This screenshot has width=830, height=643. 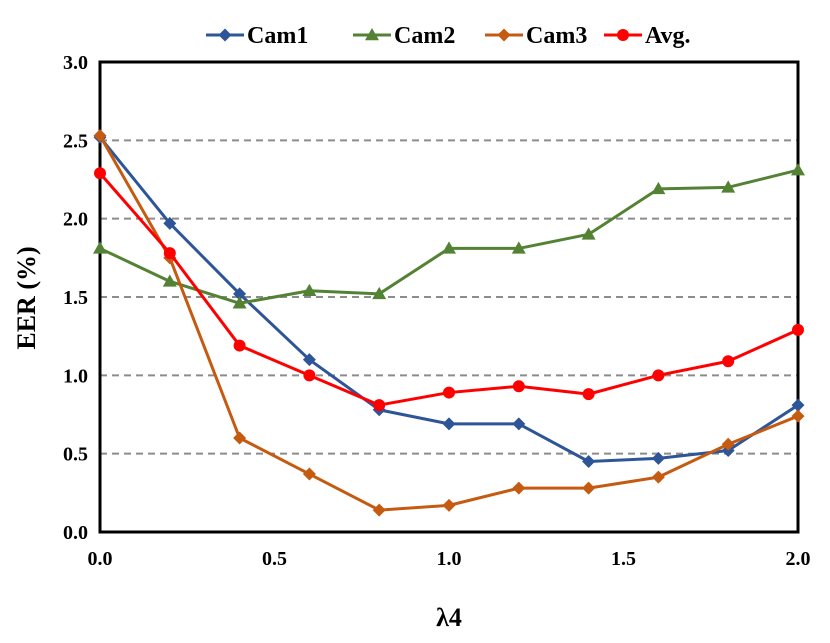 What do you see at coordinates (449, 617) in the screenshot?
I see `x-axis-title: λ4` at bounding box center [449, 617].